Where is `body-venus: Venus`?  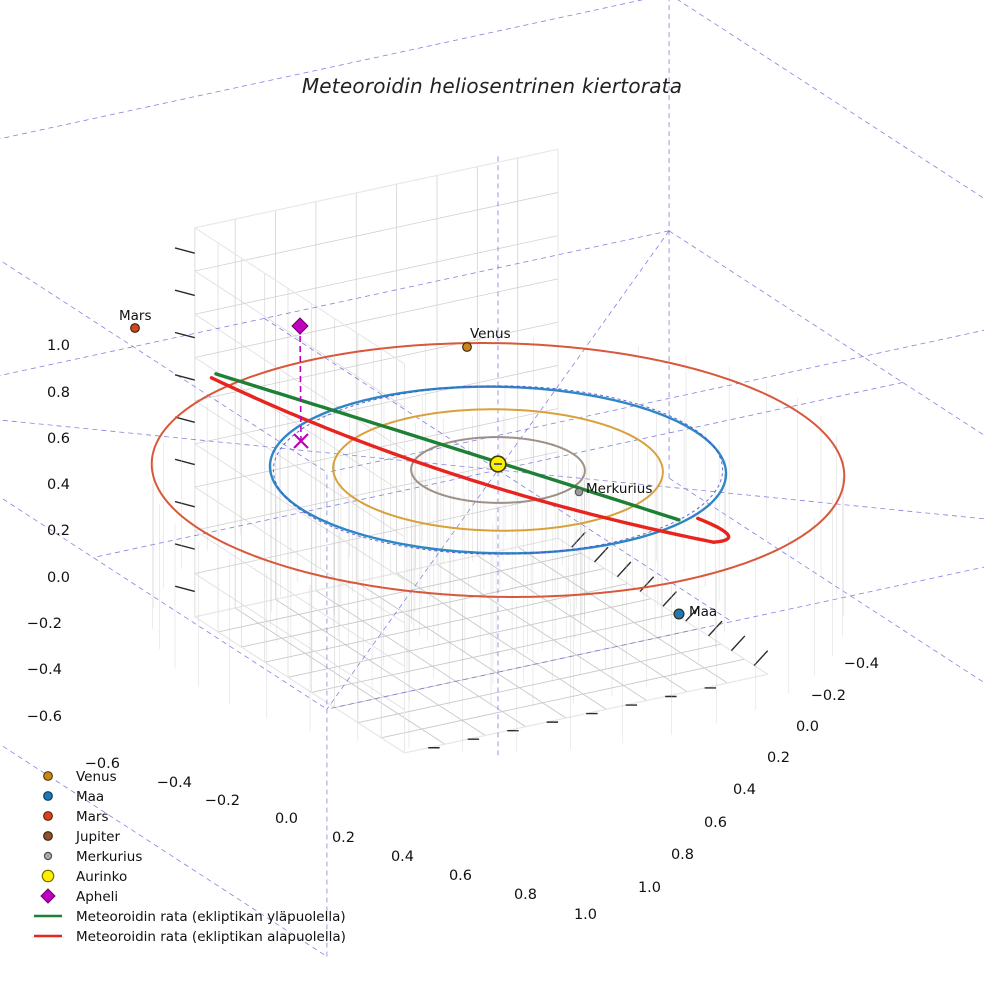
body-venus: Venus is located at coordinates (486, 339).